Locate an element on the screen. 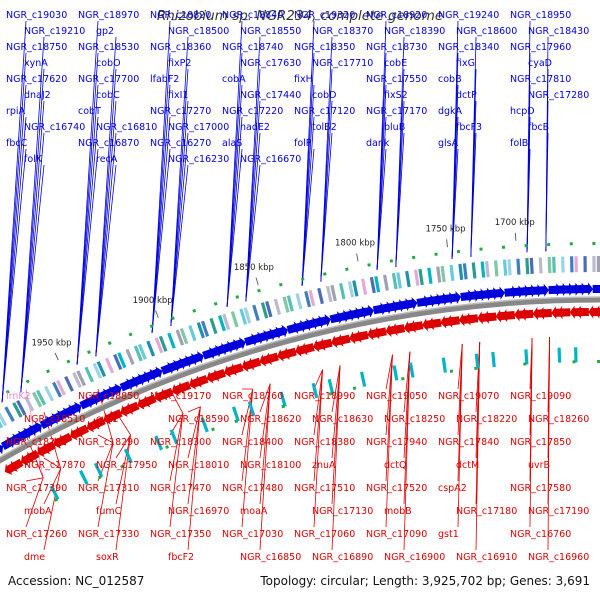 Image resolution: width=600 pixels, height=600 pixels. forward-gene-label: NGR_c18370 is located at coordinates (342, 31).